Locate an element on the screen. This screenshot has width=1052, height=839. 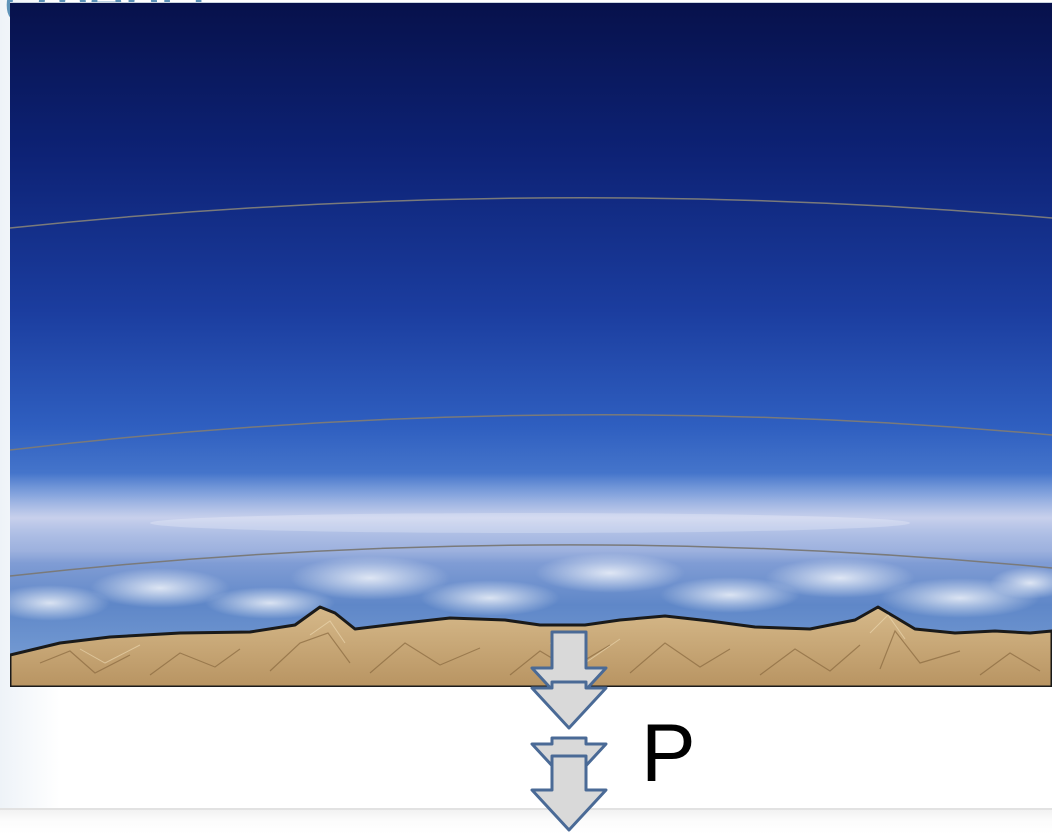
atmosphere-layer-boundary-upper is located at coordinates (531, 213).